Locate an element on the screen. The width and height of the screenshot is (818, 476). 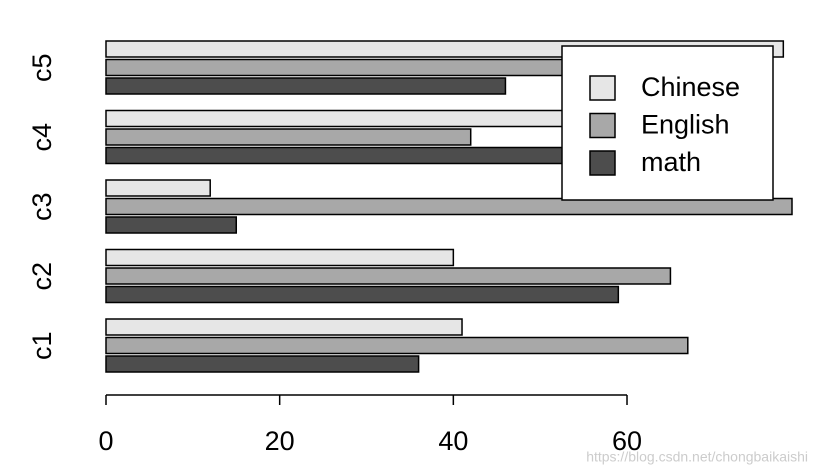
x-tick-label: 40 is located at coordinates (453, 441).